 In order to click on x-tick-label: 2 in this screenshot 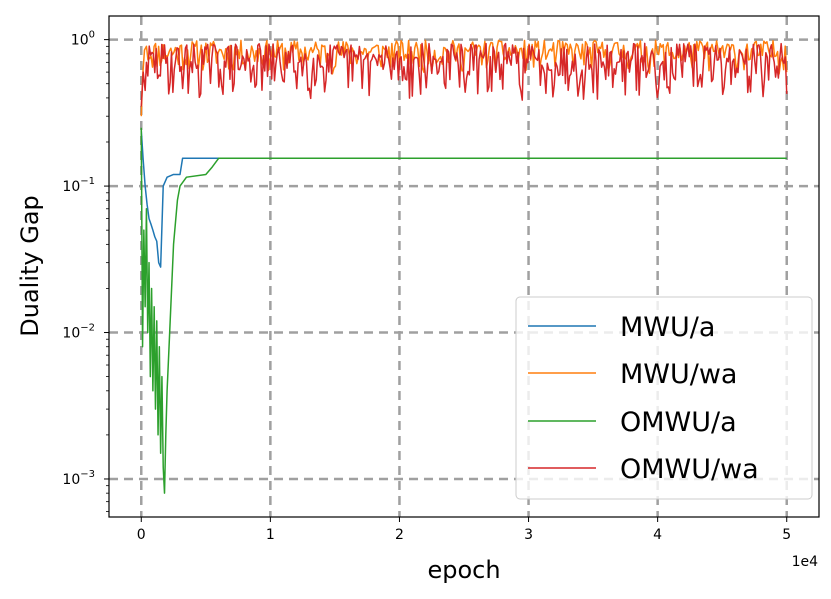, I will do `click(399, 535)`.